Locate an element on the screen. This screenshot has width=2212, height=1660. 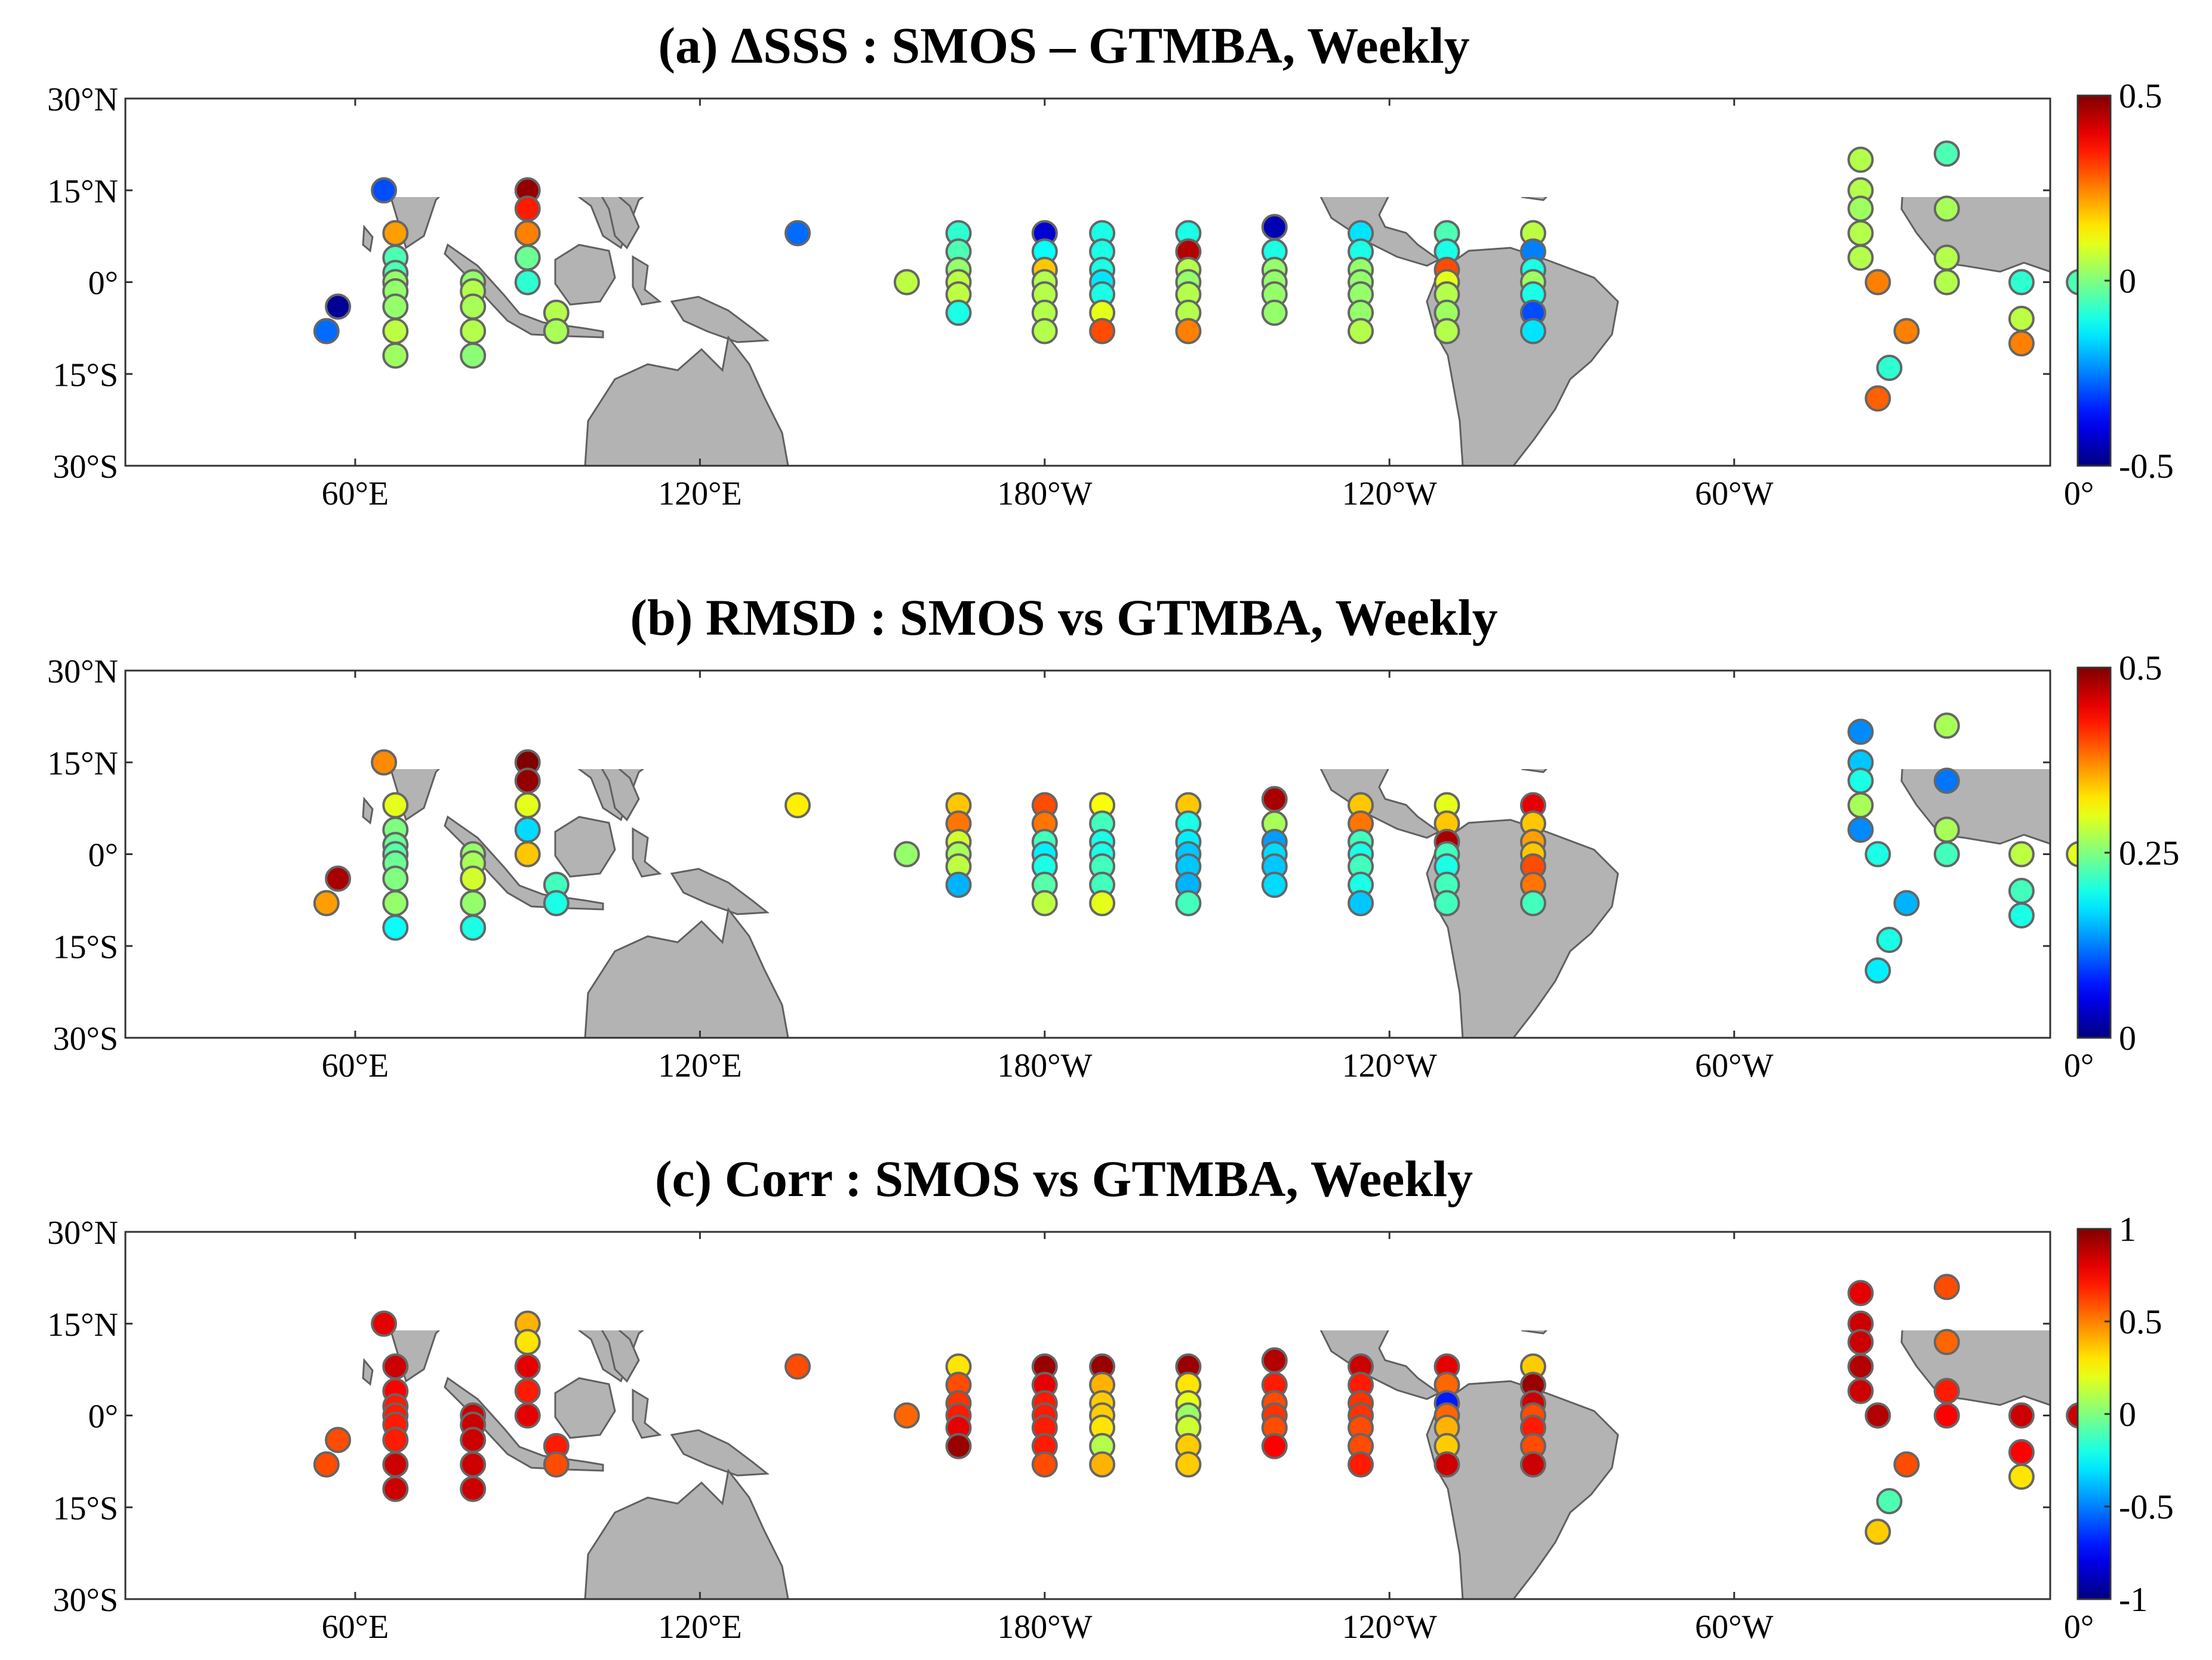
lon-tick-label: 120°E is located at coordinates (700, 1627).